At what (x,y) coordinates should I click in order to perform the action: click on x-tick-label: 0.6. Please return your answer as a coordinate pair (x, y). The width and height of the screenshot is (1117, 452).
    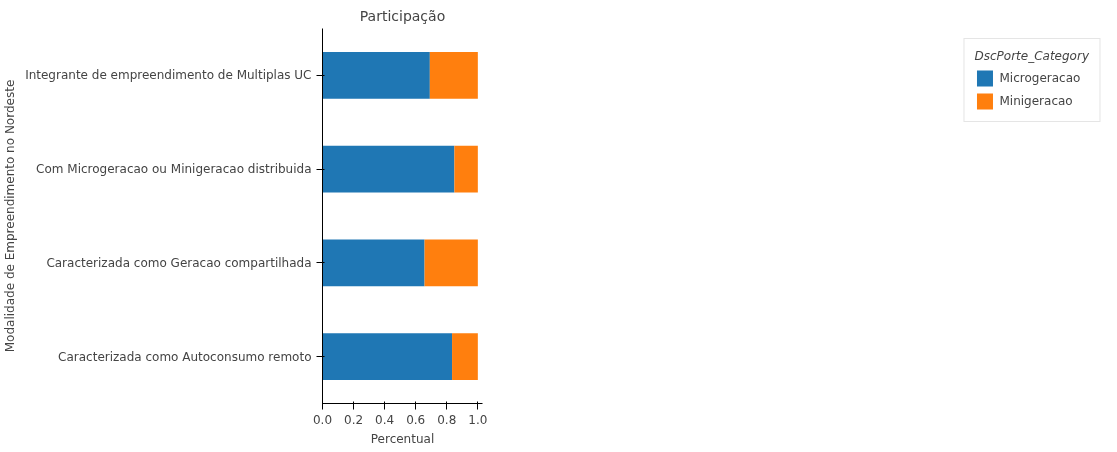
    Looking at the image, I should click on (416, 419).